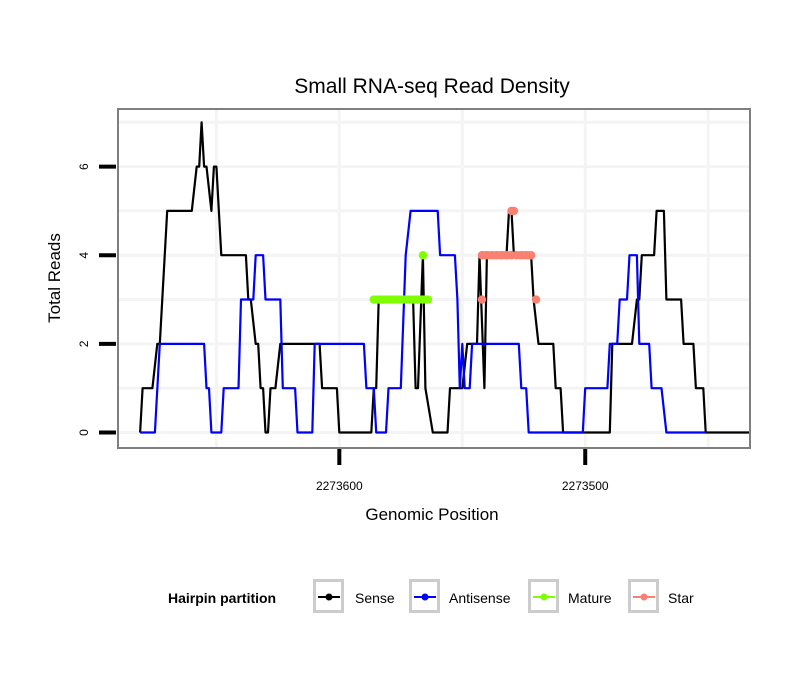 Image resolution: width=810 pixels, height=690 pixels. I want to click on legend-entry-mature: Mature, so click(570, 596).